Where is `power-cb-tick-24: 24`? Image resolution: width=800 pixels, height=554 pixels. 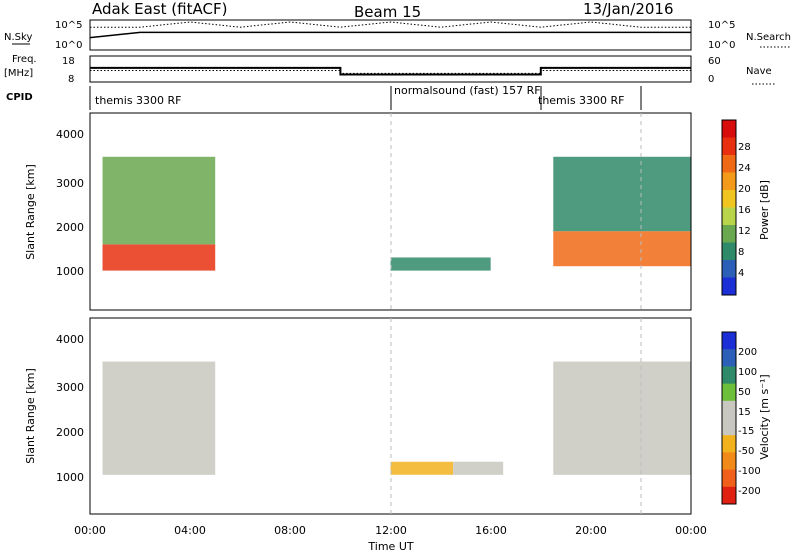
power-cb-tick-24: 24 is located at coordinates (744, 168).